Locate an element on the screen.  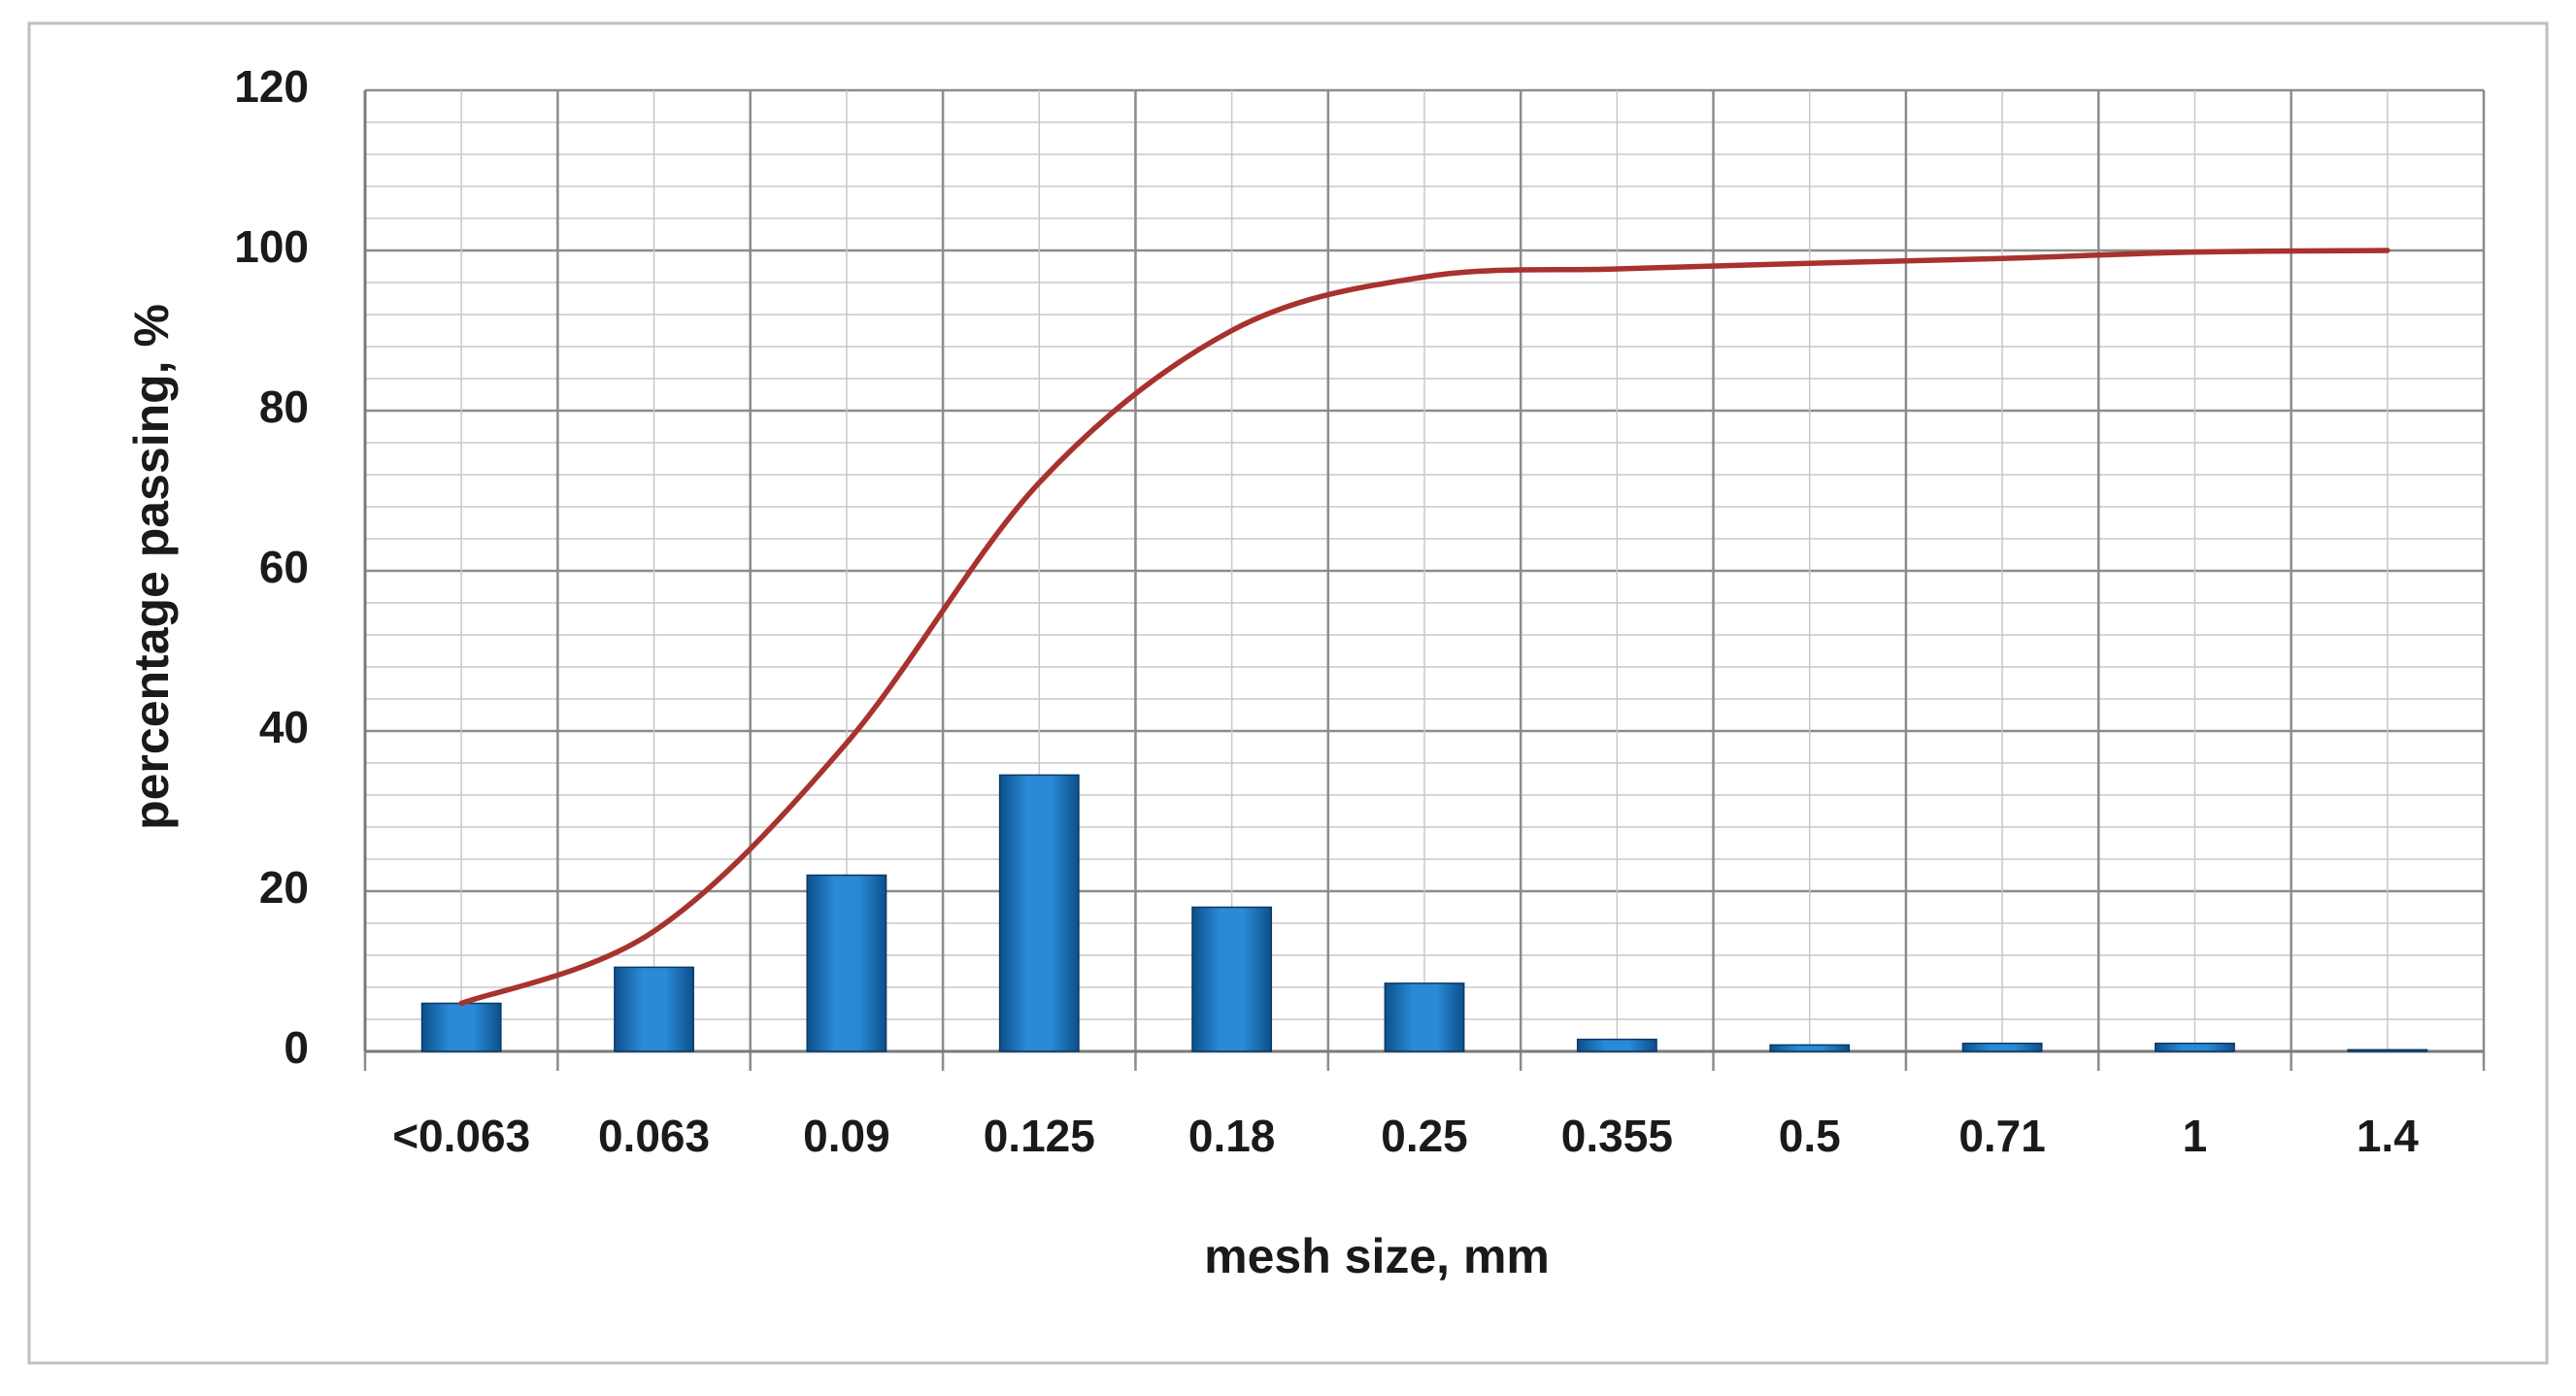
y-tick-label: 20 is located at coordinates (284, 887).